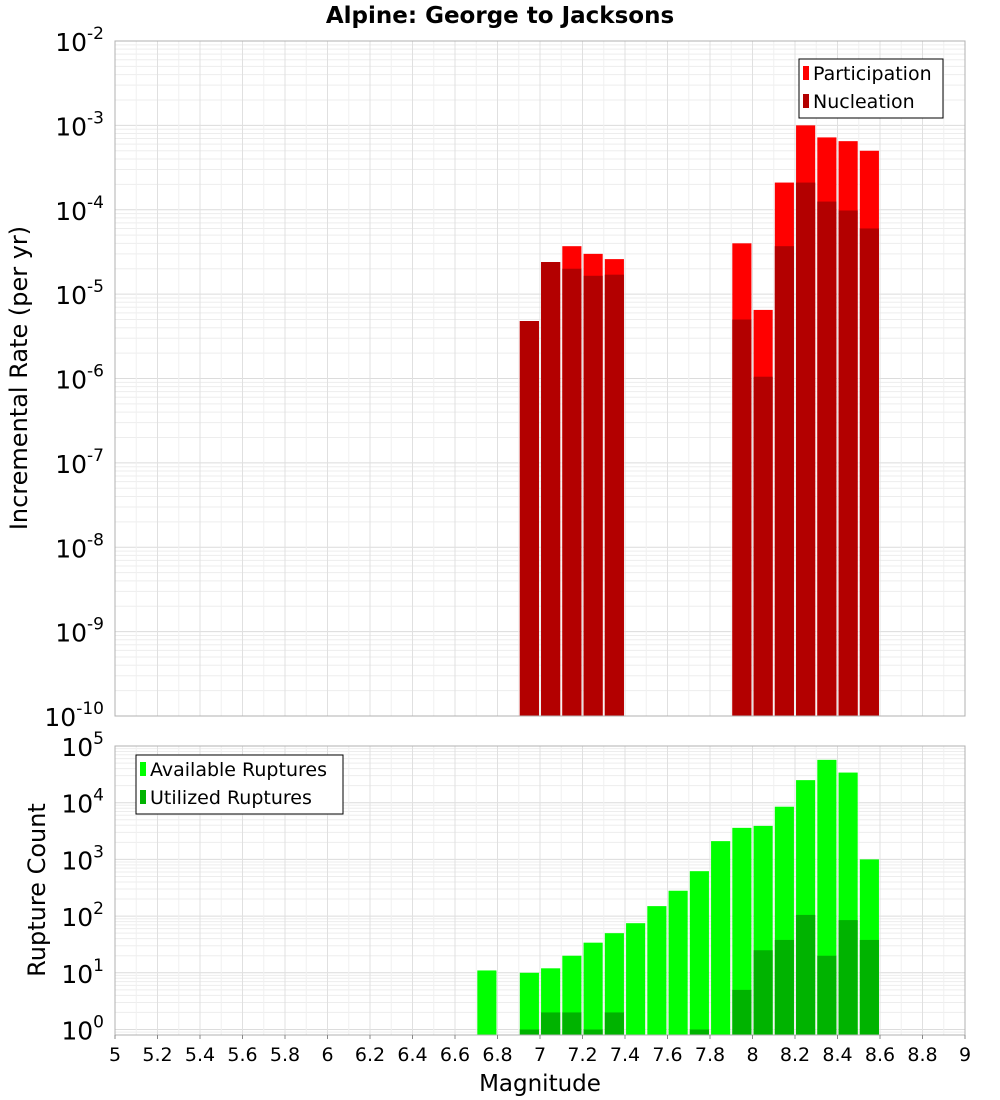 The image size is (1000, 1100). Describe the element at coordinates (82, 745) in the screenshot. I see `y-tick-label: 10⁵` at that location.